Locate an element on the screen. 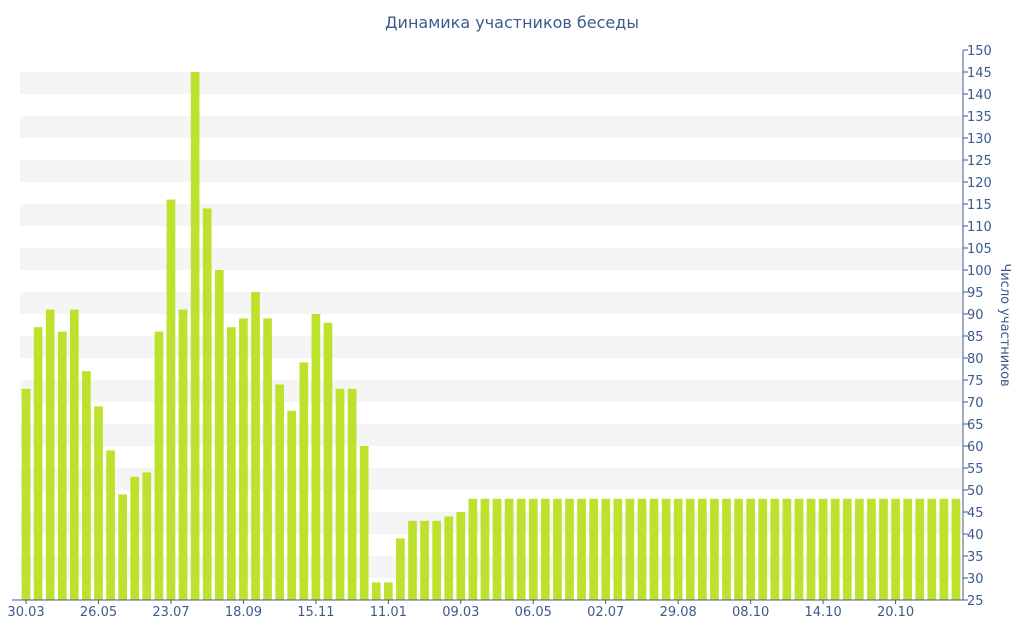 The height and width of the screenshot is (640, 1024). chart-title: Динамика участников беседы is located at coordinates (512, 22).